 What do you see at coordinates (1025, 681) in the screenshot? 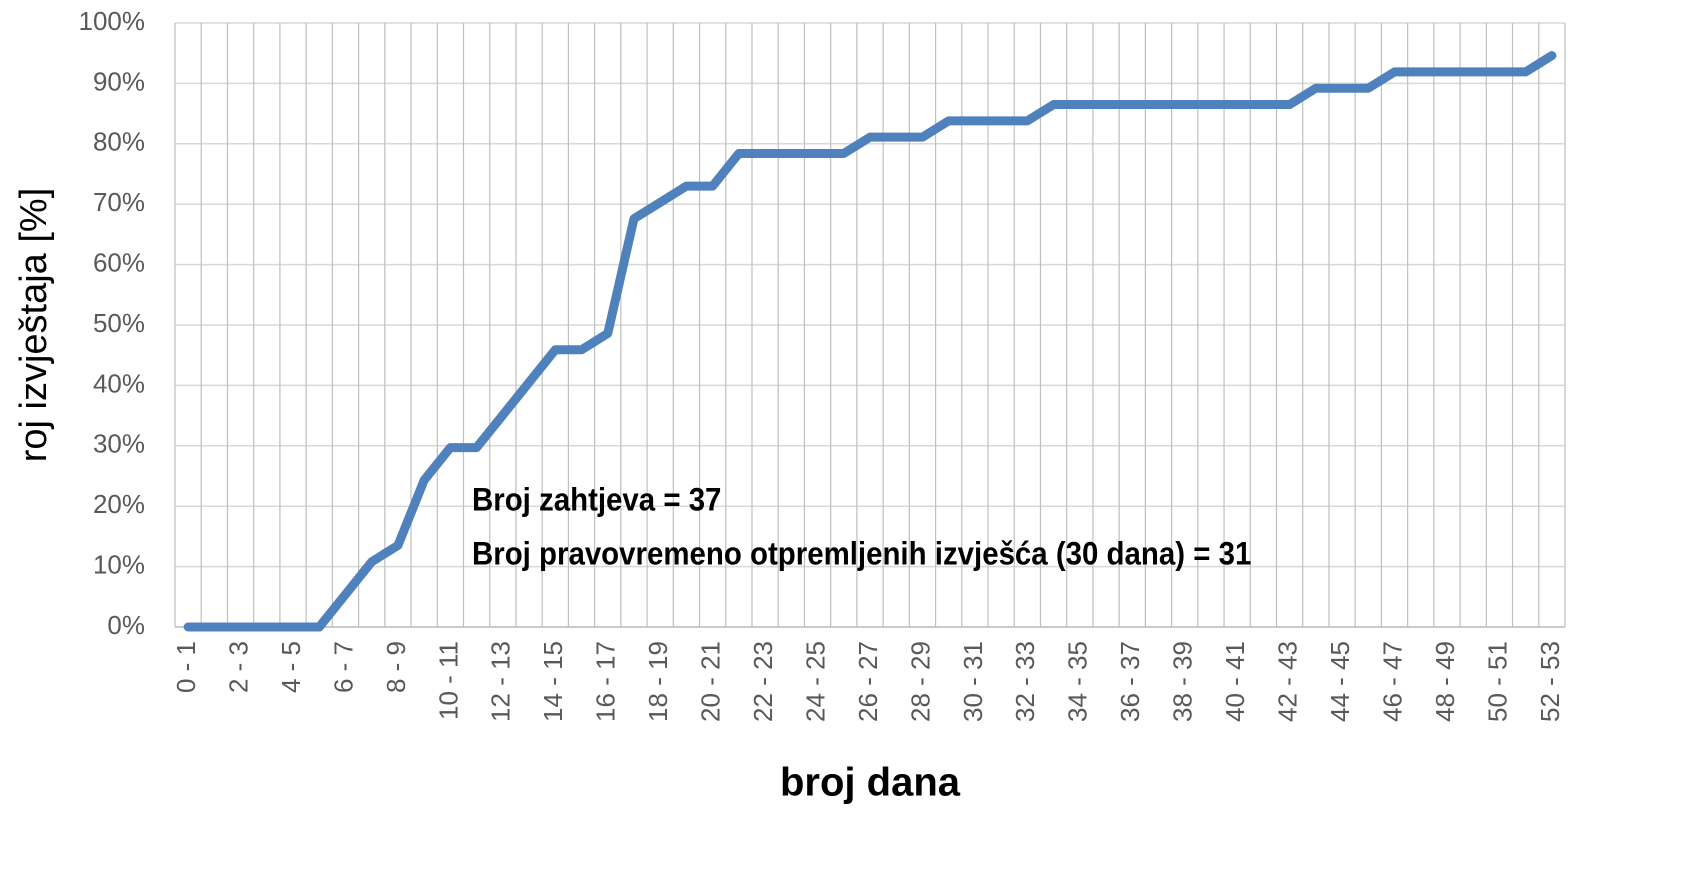
I see `x-tick-label: 32 - 33` at bounding box center [1025, 681].